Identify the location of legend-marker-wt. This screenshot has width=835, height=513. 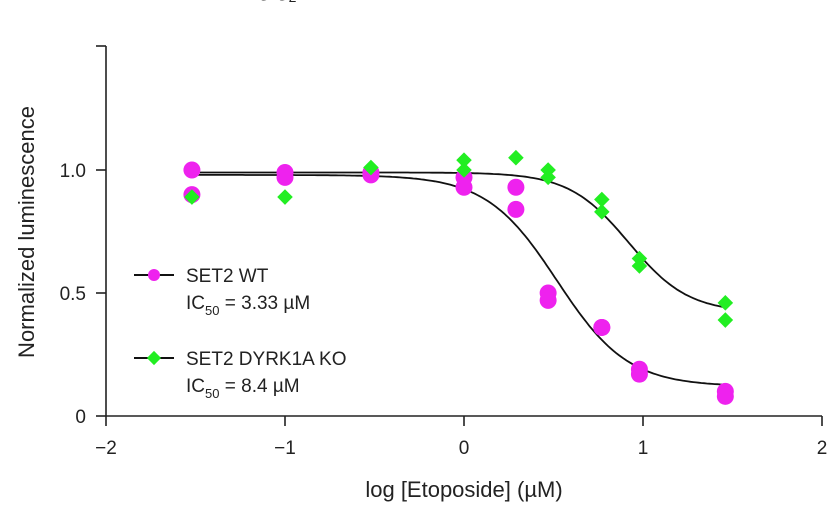
(154, 275).